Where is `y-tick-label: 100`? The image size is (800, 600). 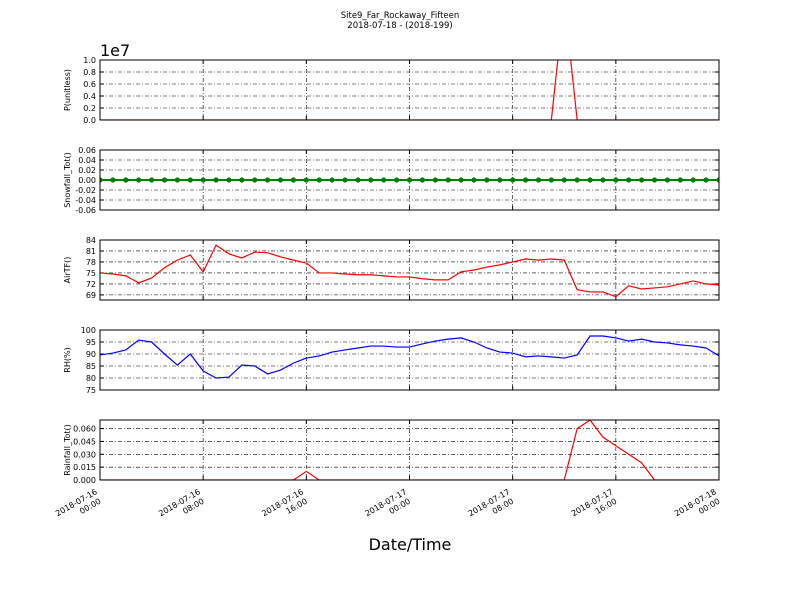
y-tick-label: 100 is located at coordinates (88, 330).